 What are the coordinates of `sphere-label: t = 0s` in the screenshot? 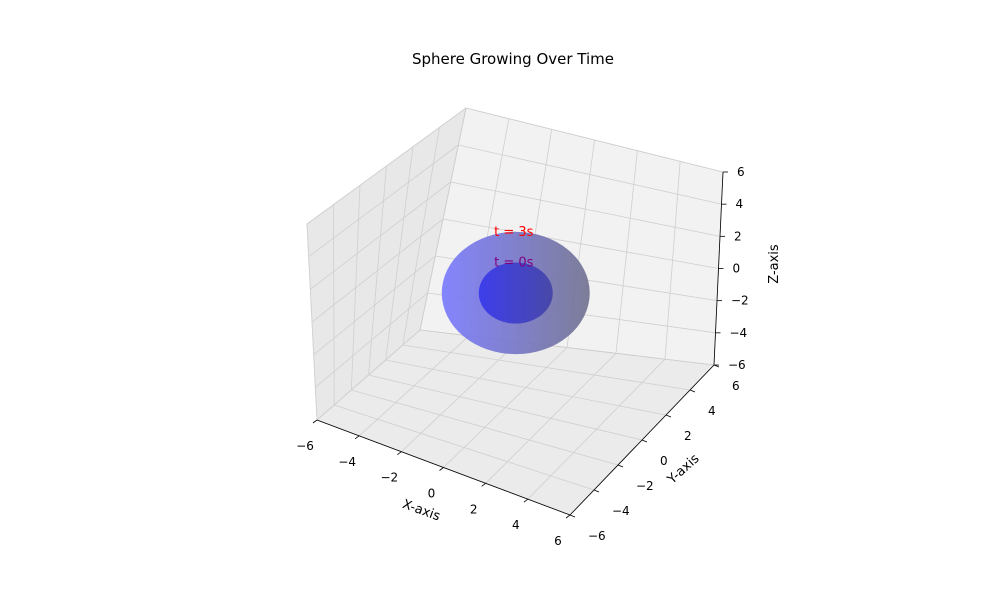 It's located at (514, 262).